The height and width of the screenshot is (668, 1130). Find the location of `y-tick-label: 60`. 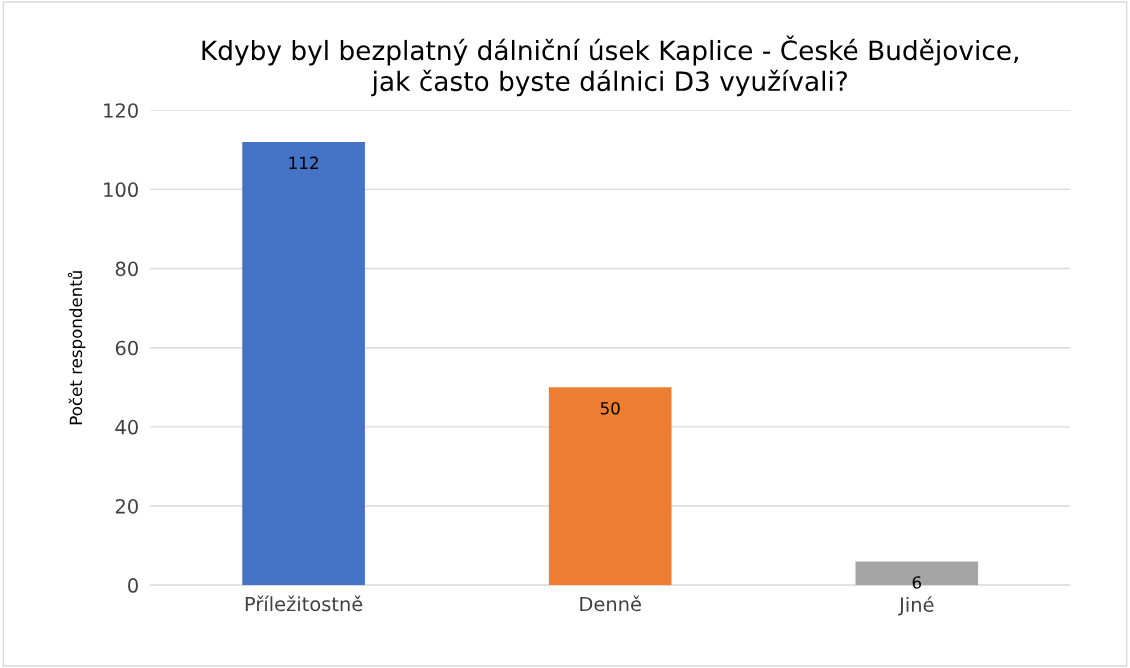

y-tick-label: 60 is located at coordinates (126, 348).